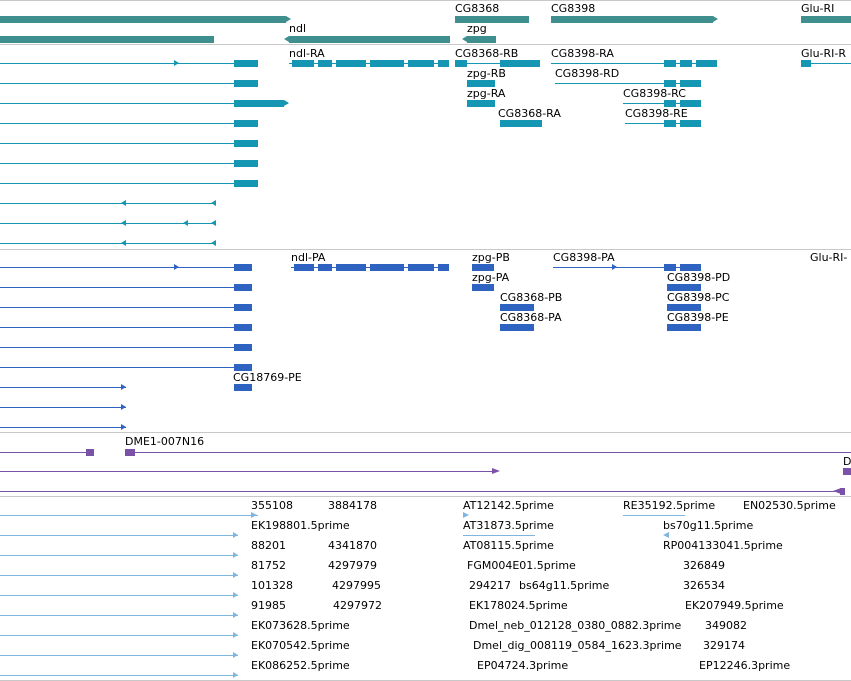 This screenshot has width=851, height=681. I want to click on transcript-label: CG8398-RA, so click(582, 53).